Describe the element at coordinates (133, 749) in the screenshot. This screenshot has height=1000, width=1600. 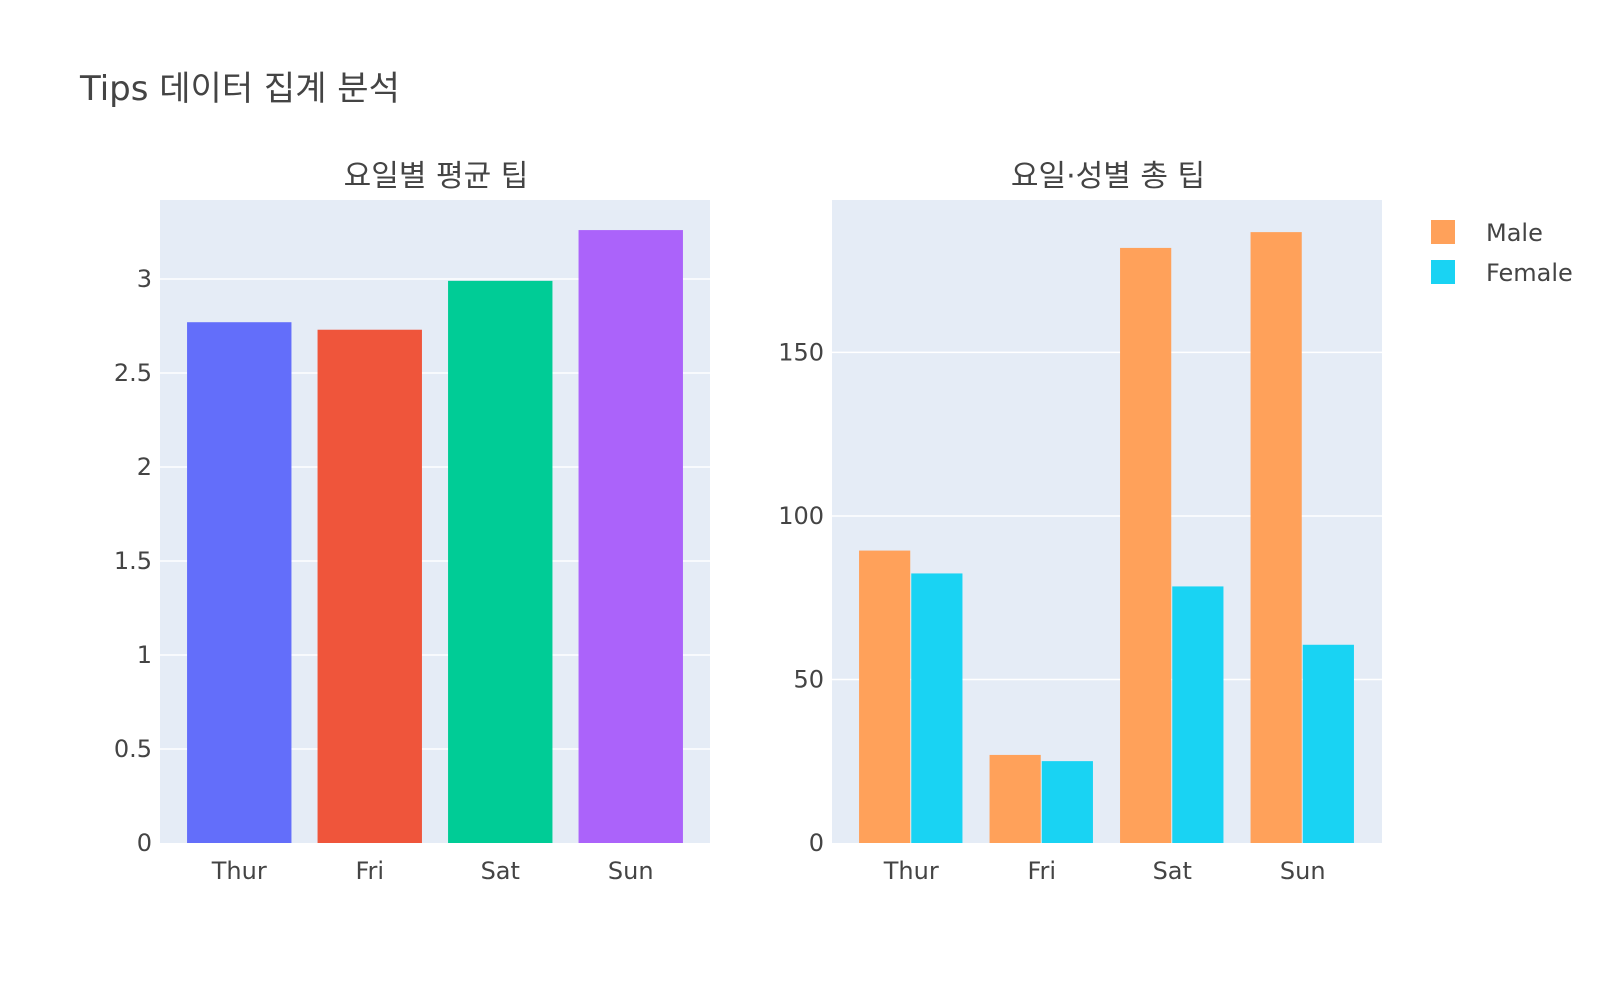
I see `y-tick-label: 0.5` at that location.